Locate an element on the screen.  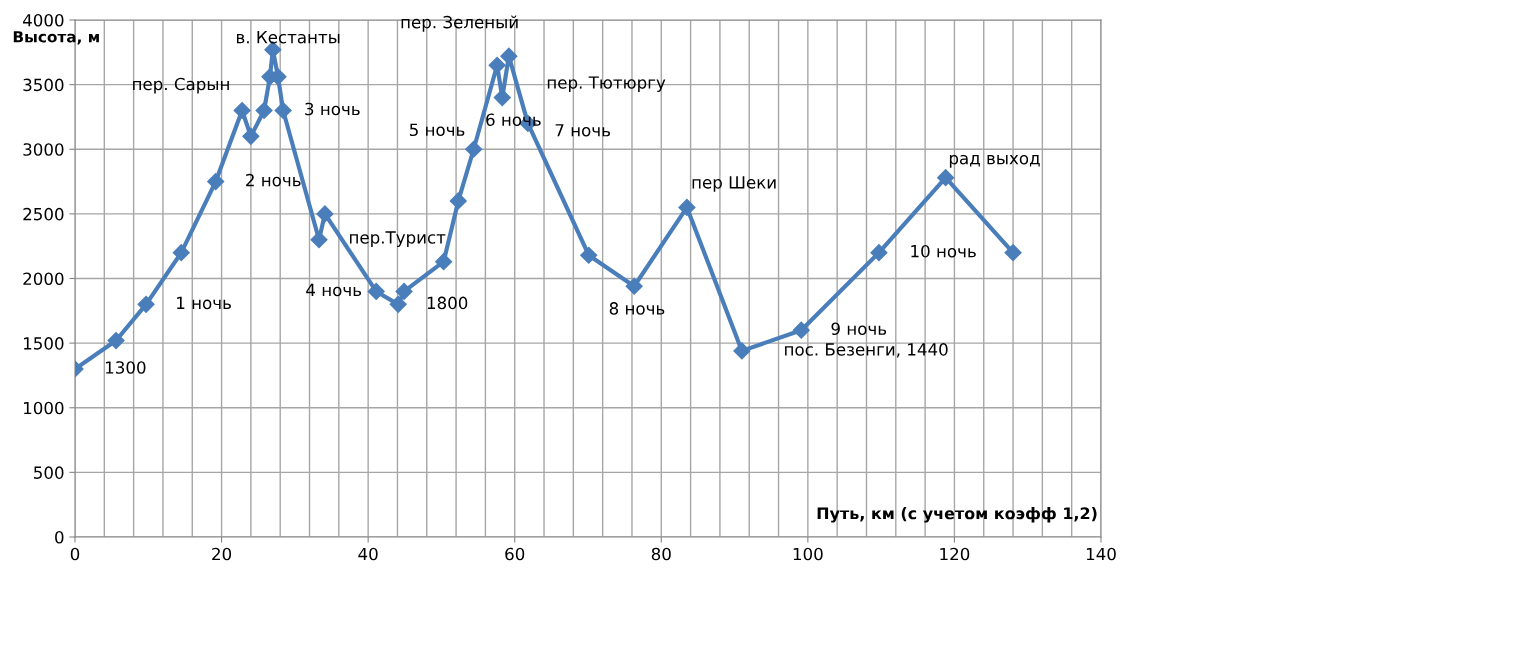
x-tick-label: 60 is located at coordinates (515, 554).